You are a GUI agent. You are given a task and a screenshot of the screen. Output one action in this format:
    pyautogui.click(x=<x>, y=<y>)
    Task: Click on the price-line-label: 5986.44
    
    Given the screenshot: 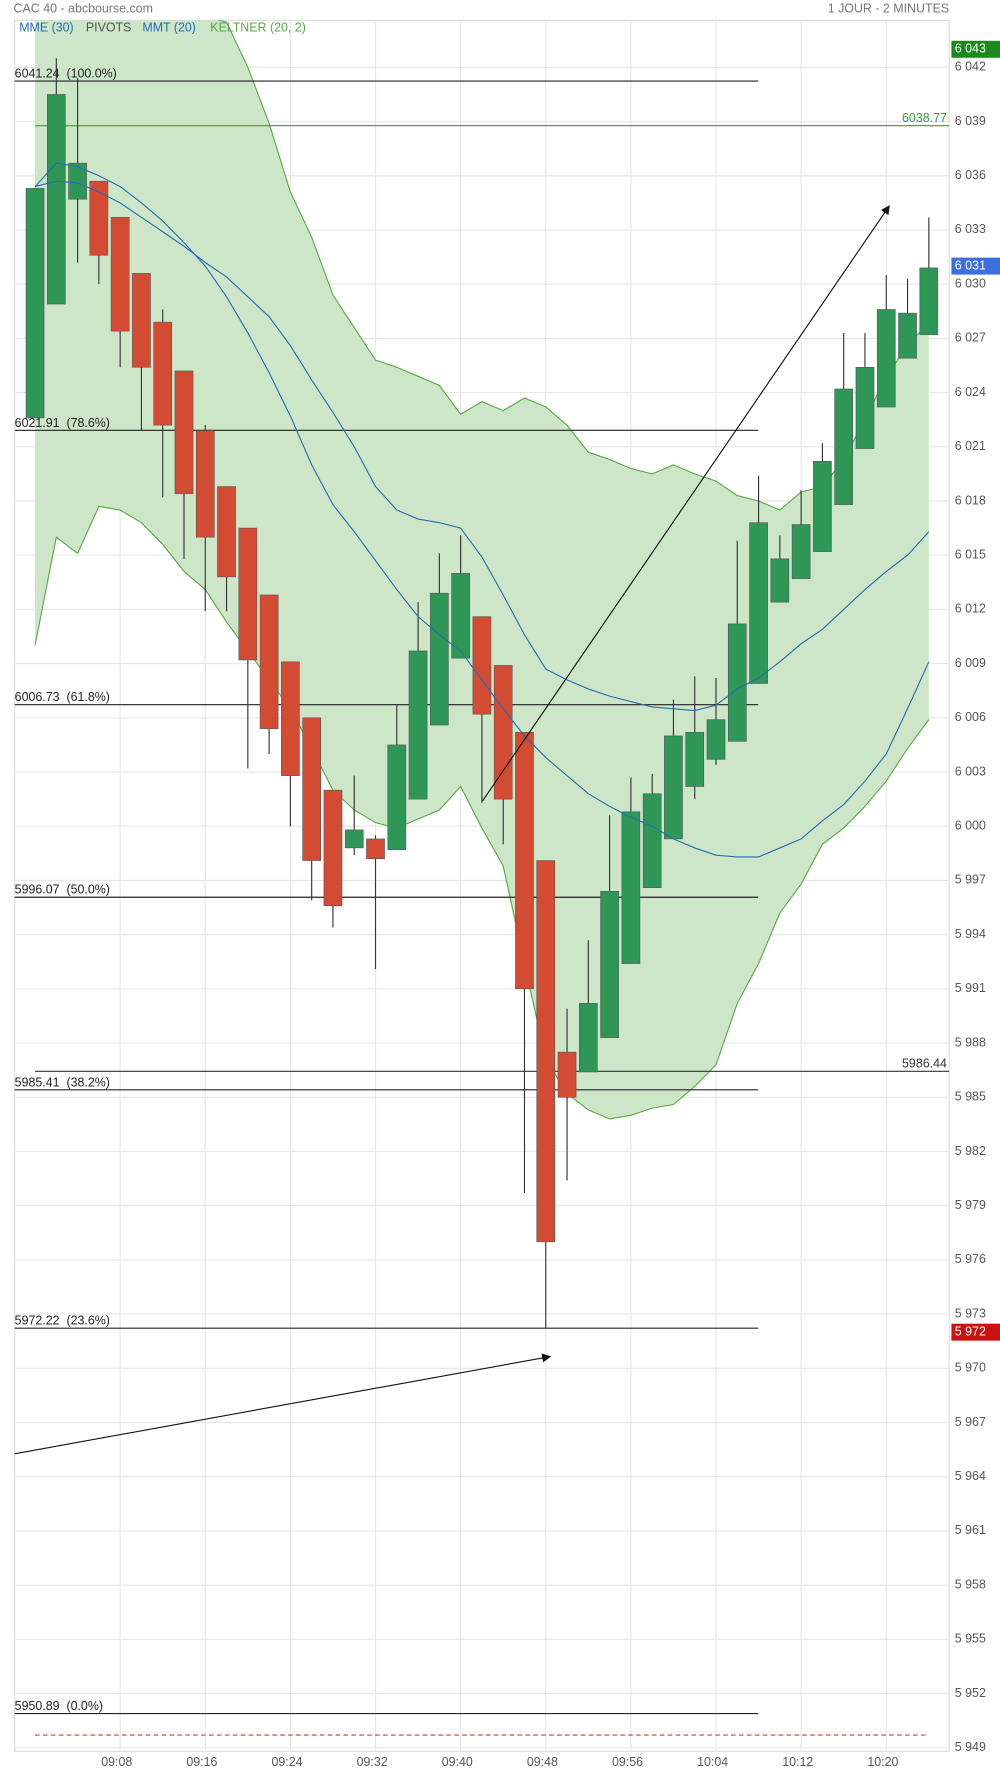 What is the action you would take?
    pyautogui.click(x=924, y=1064)
    